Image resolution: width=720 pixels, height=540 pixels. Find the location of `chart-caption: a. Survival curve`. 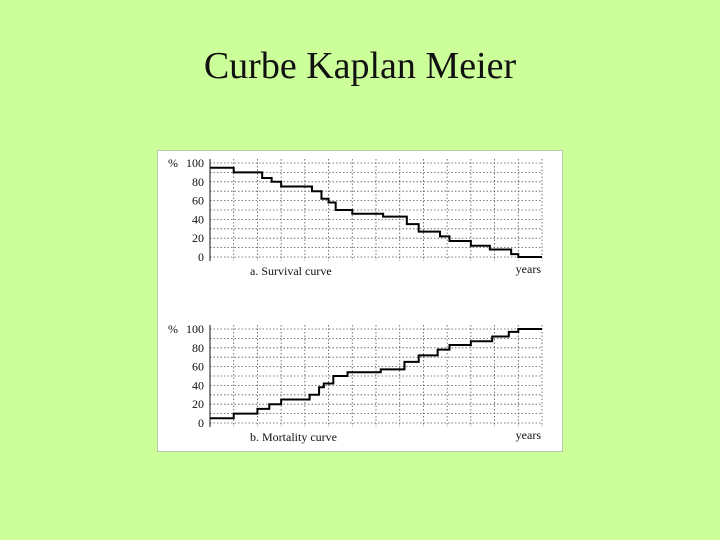

chart-caption: a. Survival curve is located at coordinates (291, 271).